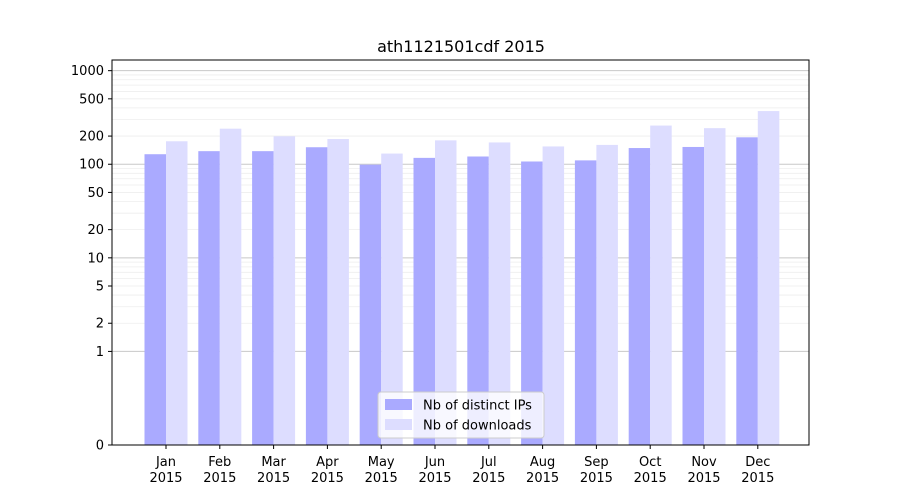 This screenshot has height=500, width=900. I want to click on y-tick-label: 100, so click(91, 165).